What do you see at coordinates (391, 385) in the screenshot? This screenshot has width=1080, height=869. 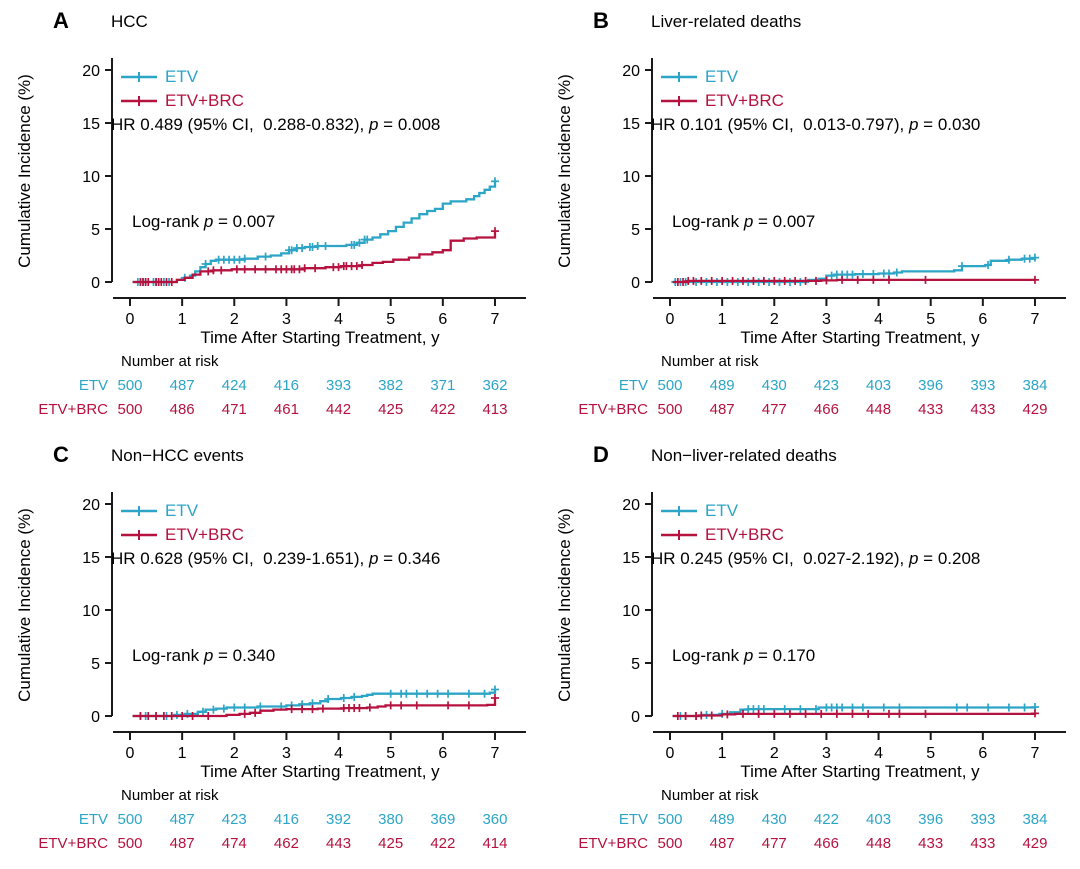 I see `risk-value: 382` at bounding box center [391, 385].